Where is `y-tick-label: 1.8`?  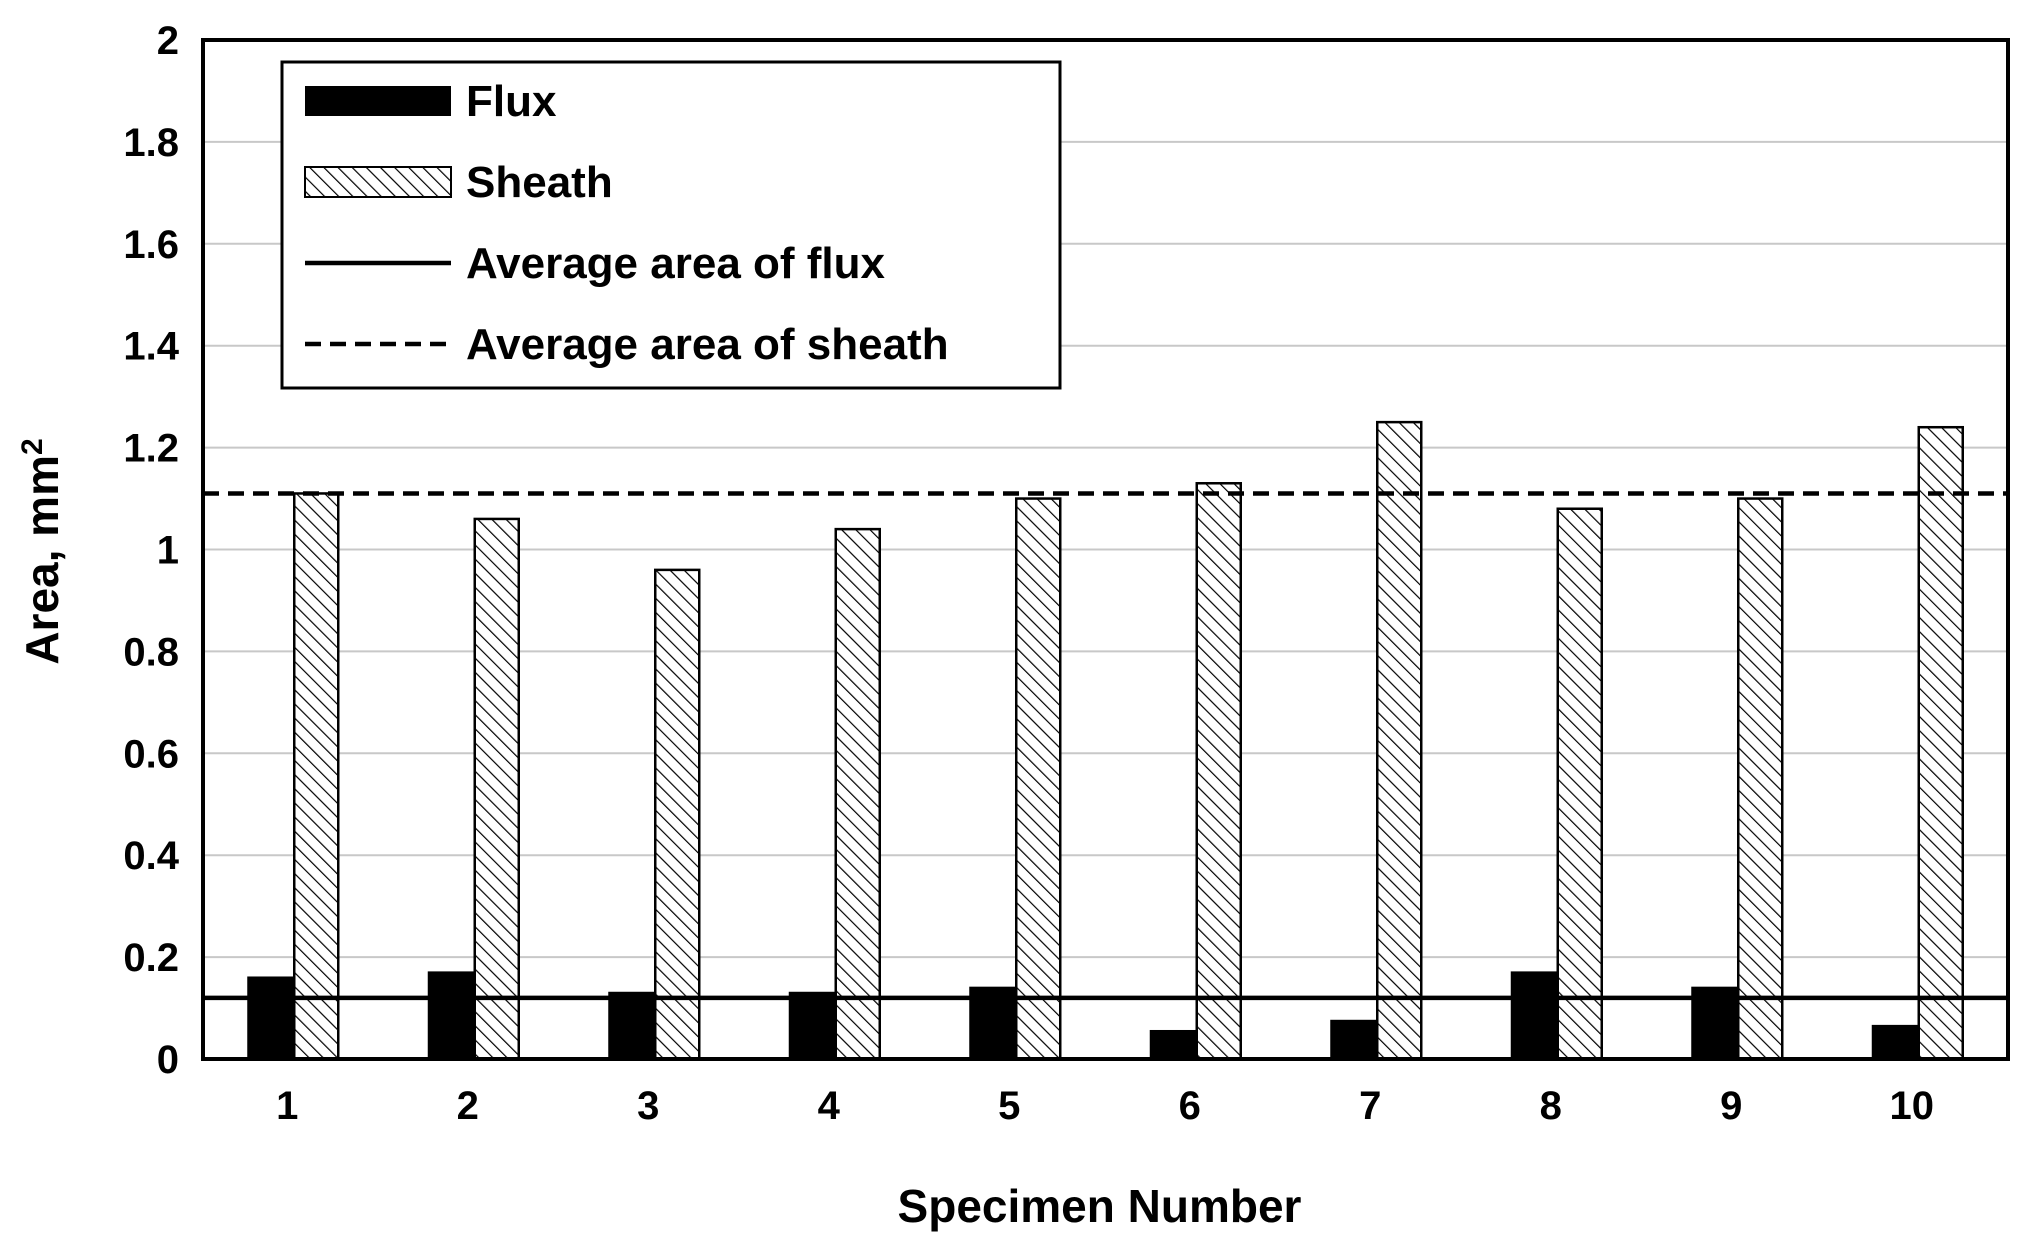
y-tick-label: 1.8 is located at coordinates (151, 143).